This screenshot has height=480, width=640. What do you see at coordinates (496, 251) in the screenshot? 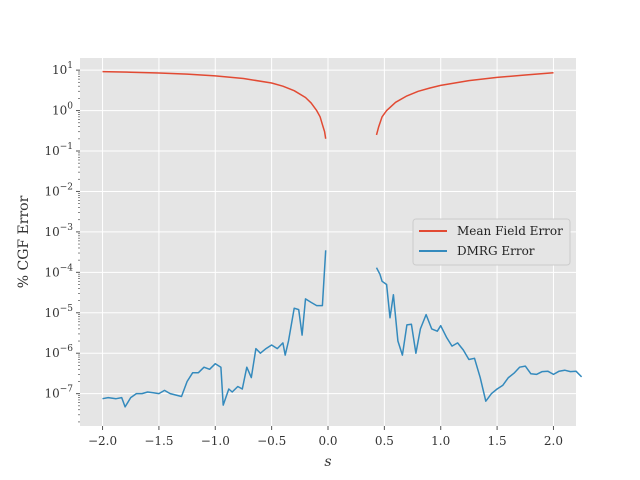
I see `legend-label-dmrg: DMRG Error` at bounding box center [496, 251].